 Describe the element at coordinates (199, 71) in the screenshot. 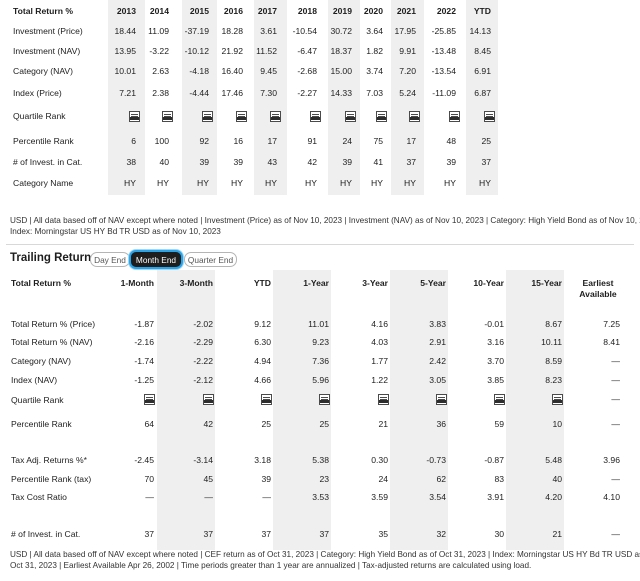

I see `value-cell: -4.18` at that location.